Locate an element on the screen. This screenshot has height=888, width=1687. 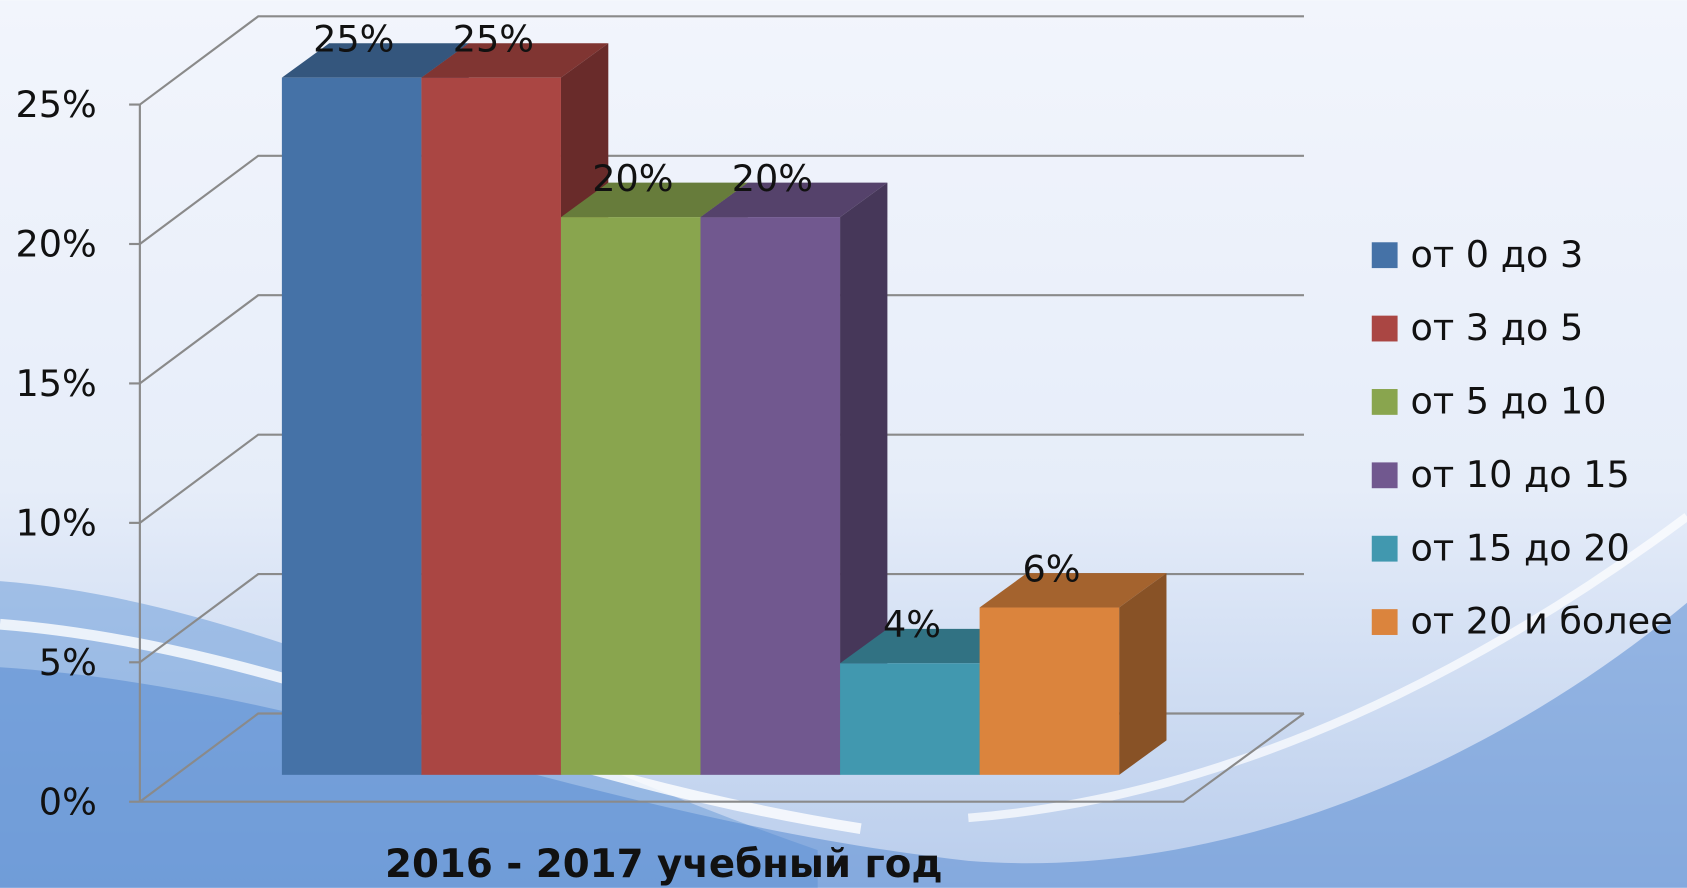
legend-label: от 5 до 10 is located at coordinates (1508, 401).